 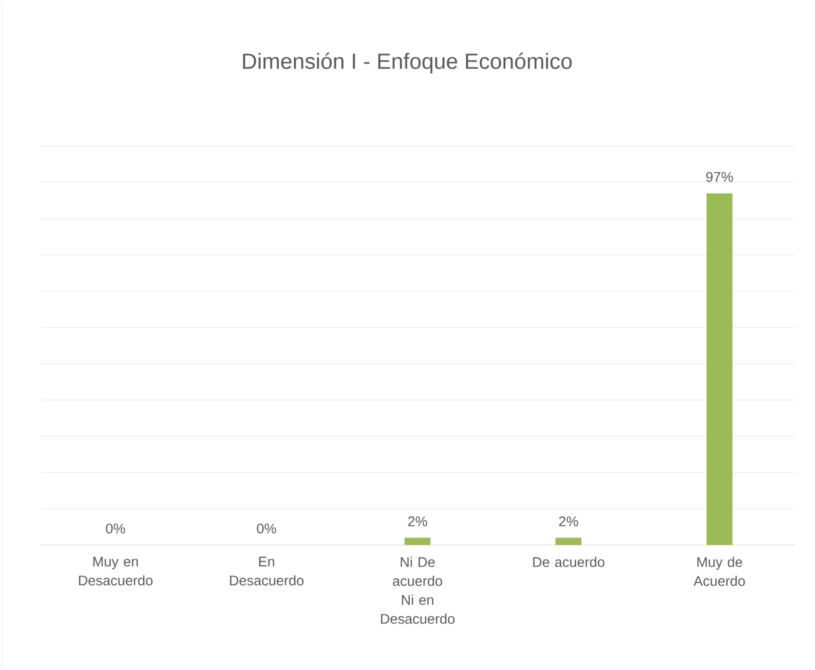 I want to click on chart-title: Dimensión I - Enfoque Económico, so click(x=407, y=63).